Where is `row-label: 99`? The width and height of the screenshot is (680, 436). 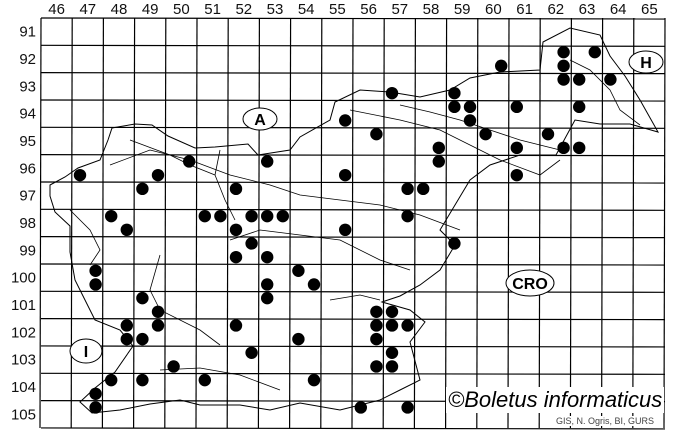 row-label: 99 is located at coordinates (27, 250).